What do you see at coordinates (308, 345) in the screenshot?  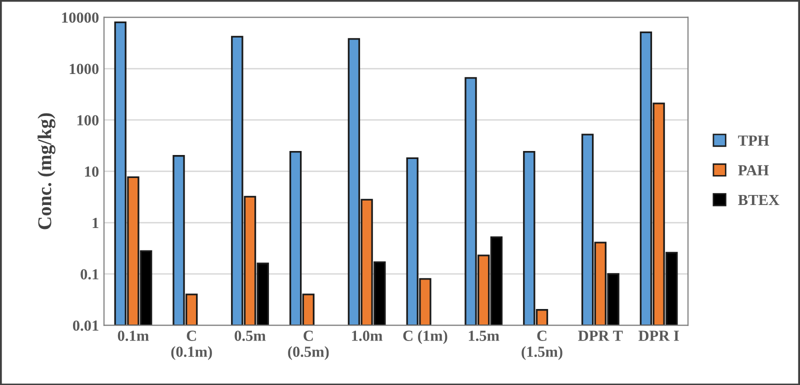 I see `x-tick-label: C (0.5m)` at bounding box center [308, 345].